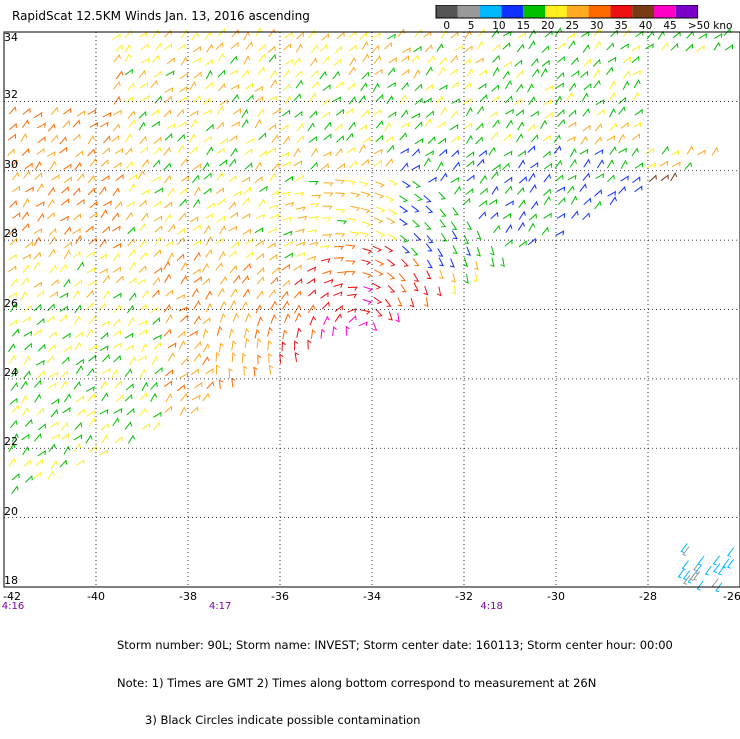  Describe the element at coordinates (547, 25) in the screenshot. I see `colorbar-label: 20` at that location.